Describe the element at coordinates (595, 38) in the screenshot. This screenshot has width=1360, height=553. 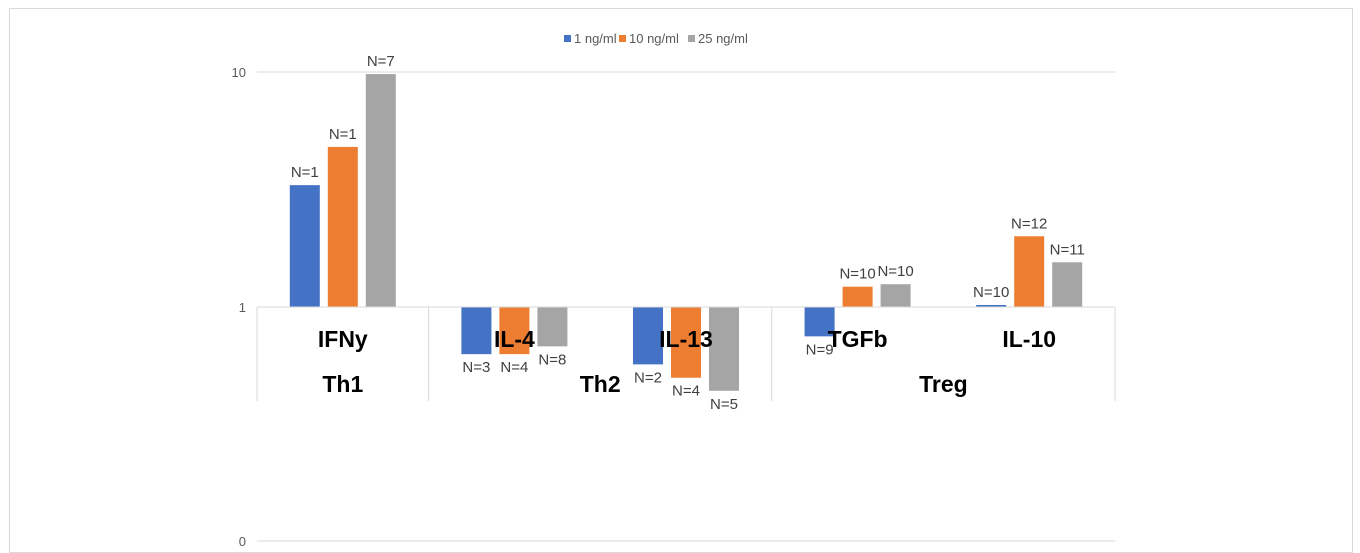
I see `legend-label: 1 ng/ml` at that location.